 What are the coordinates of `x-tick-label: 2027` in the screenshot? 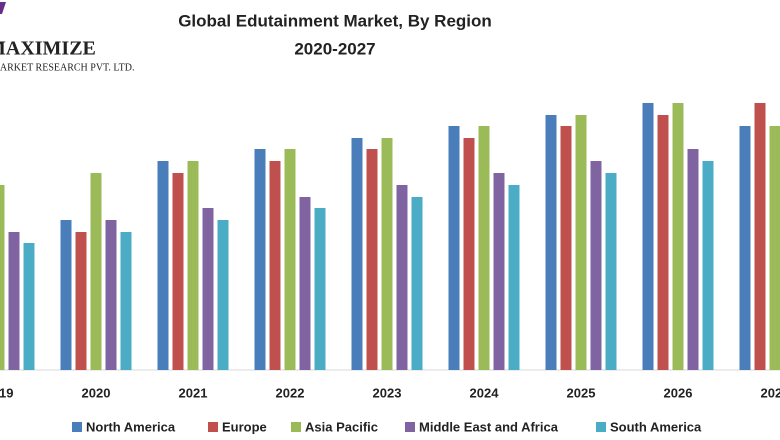 It's located at (770, 392).